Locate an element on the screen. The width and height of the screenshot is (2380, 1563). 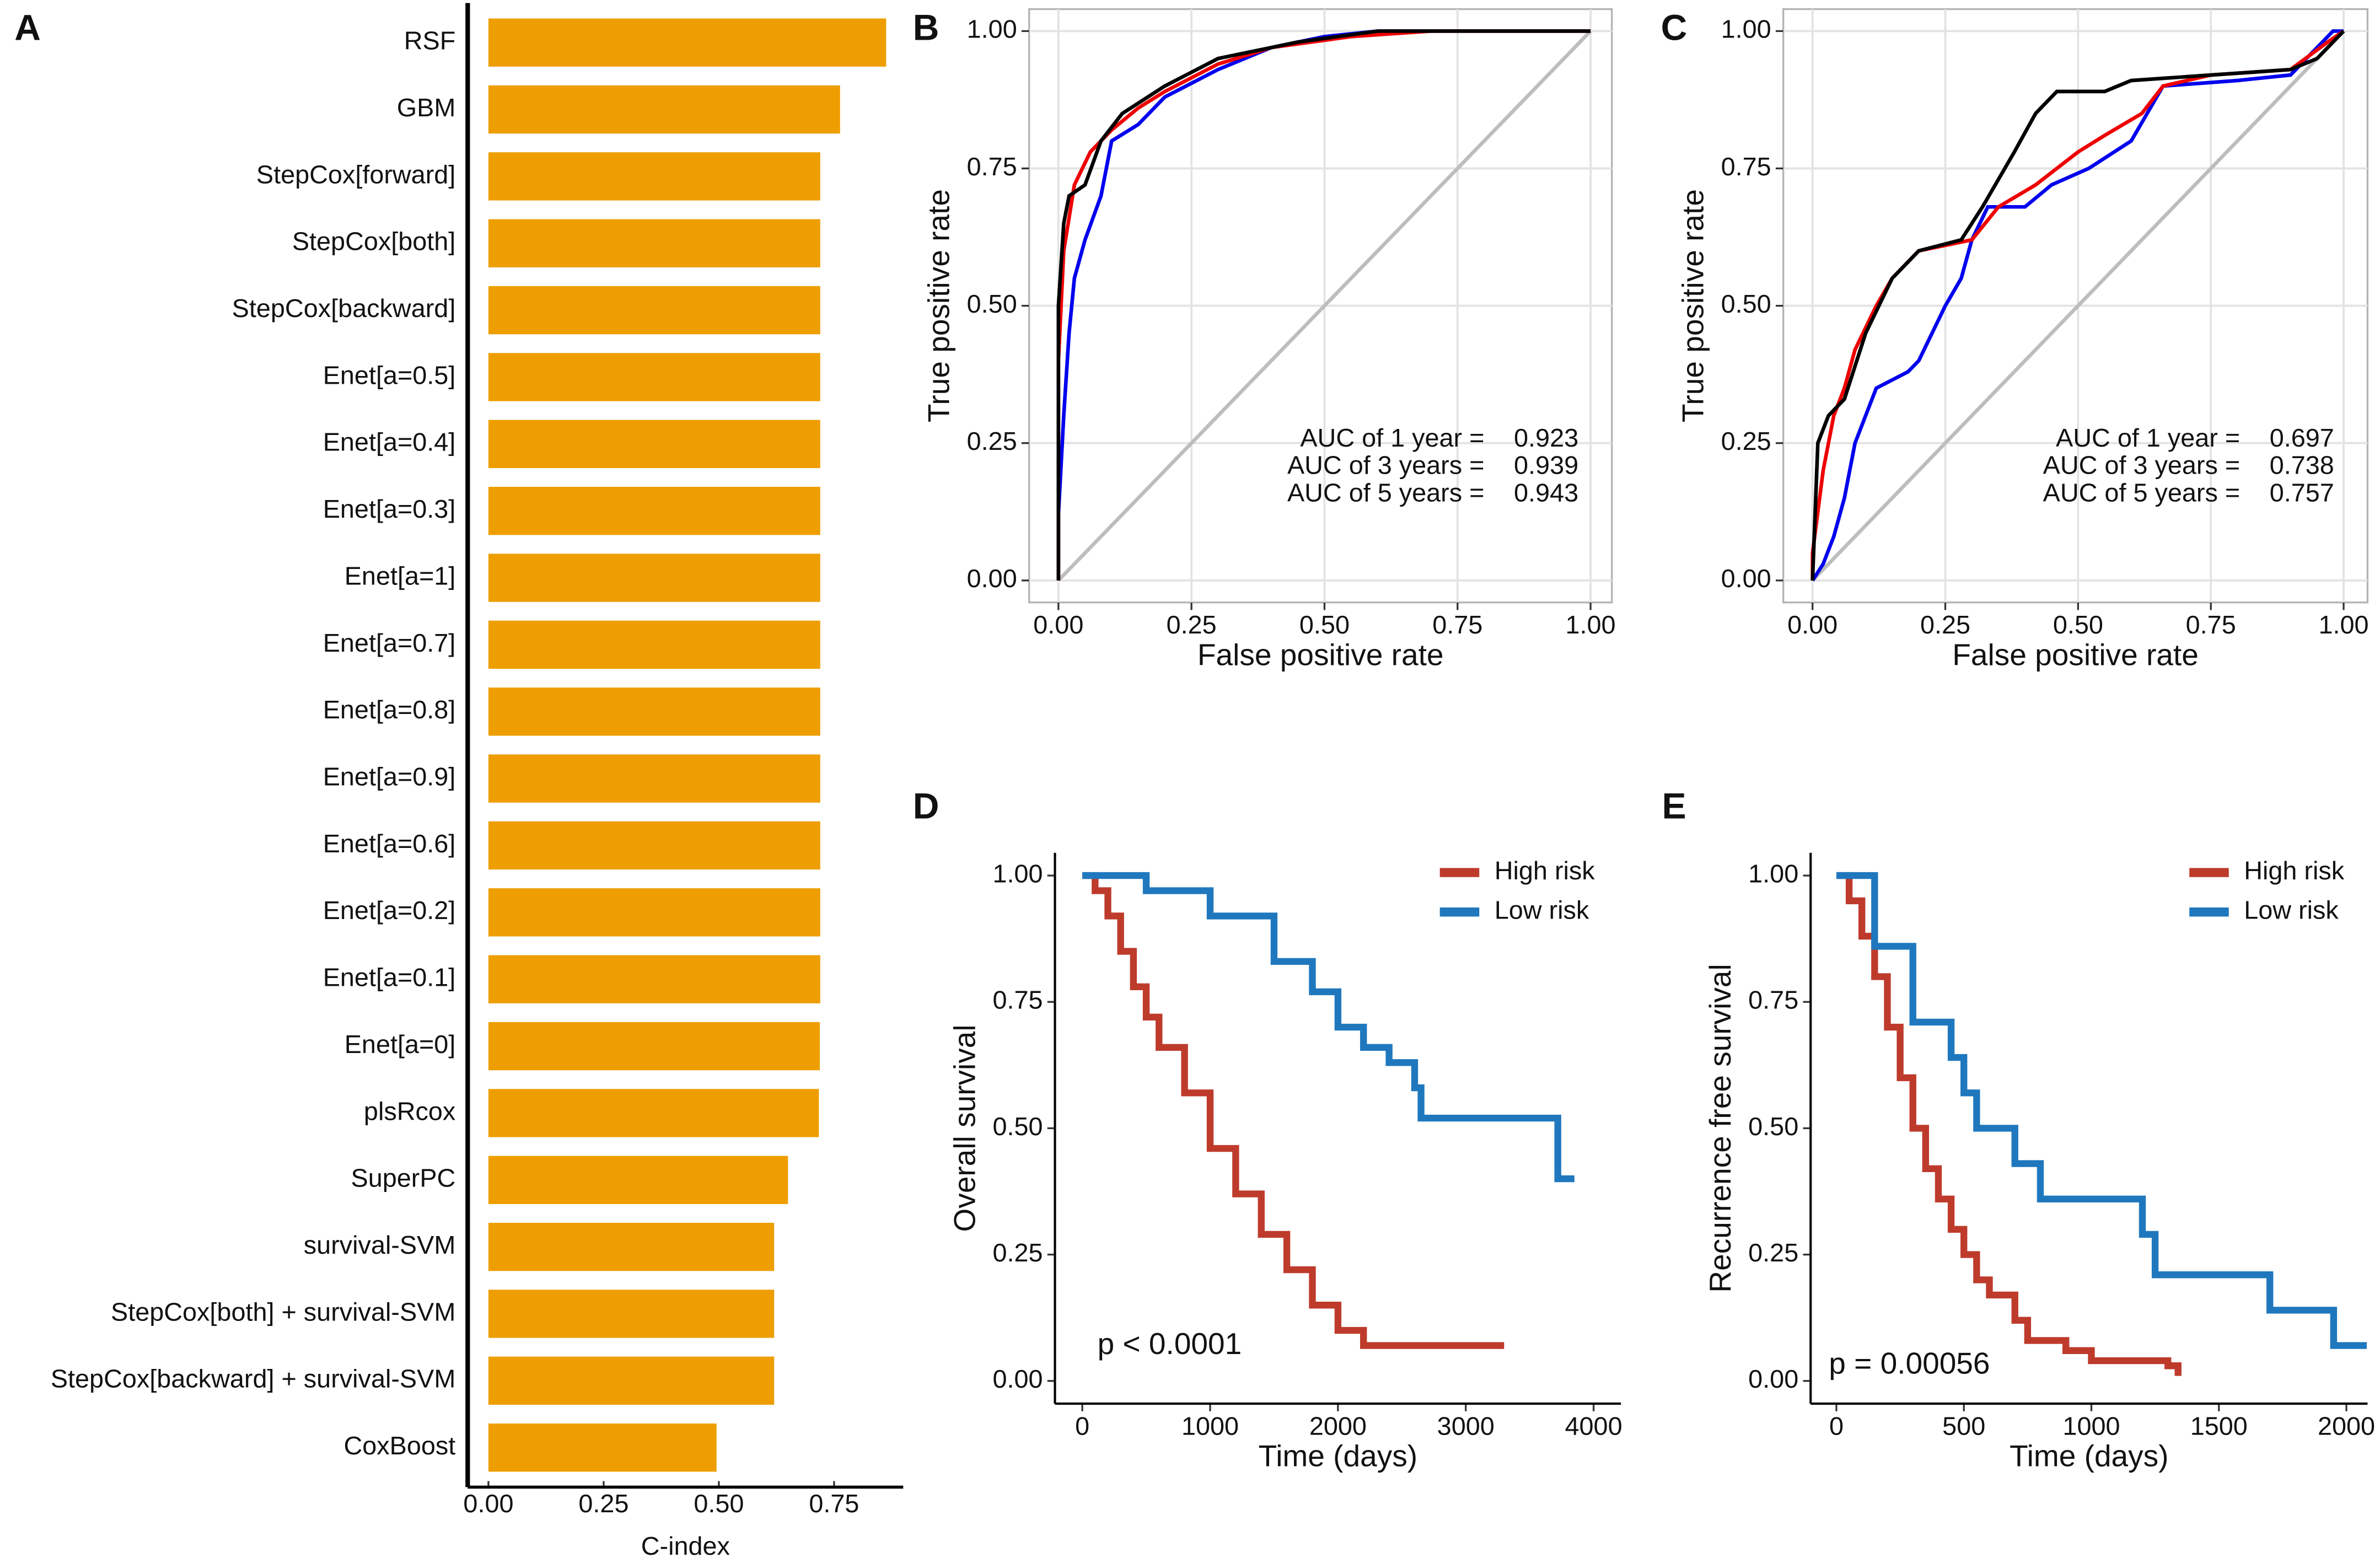
x-tick-label: 3000 is located at coordinates (1466, 1425).